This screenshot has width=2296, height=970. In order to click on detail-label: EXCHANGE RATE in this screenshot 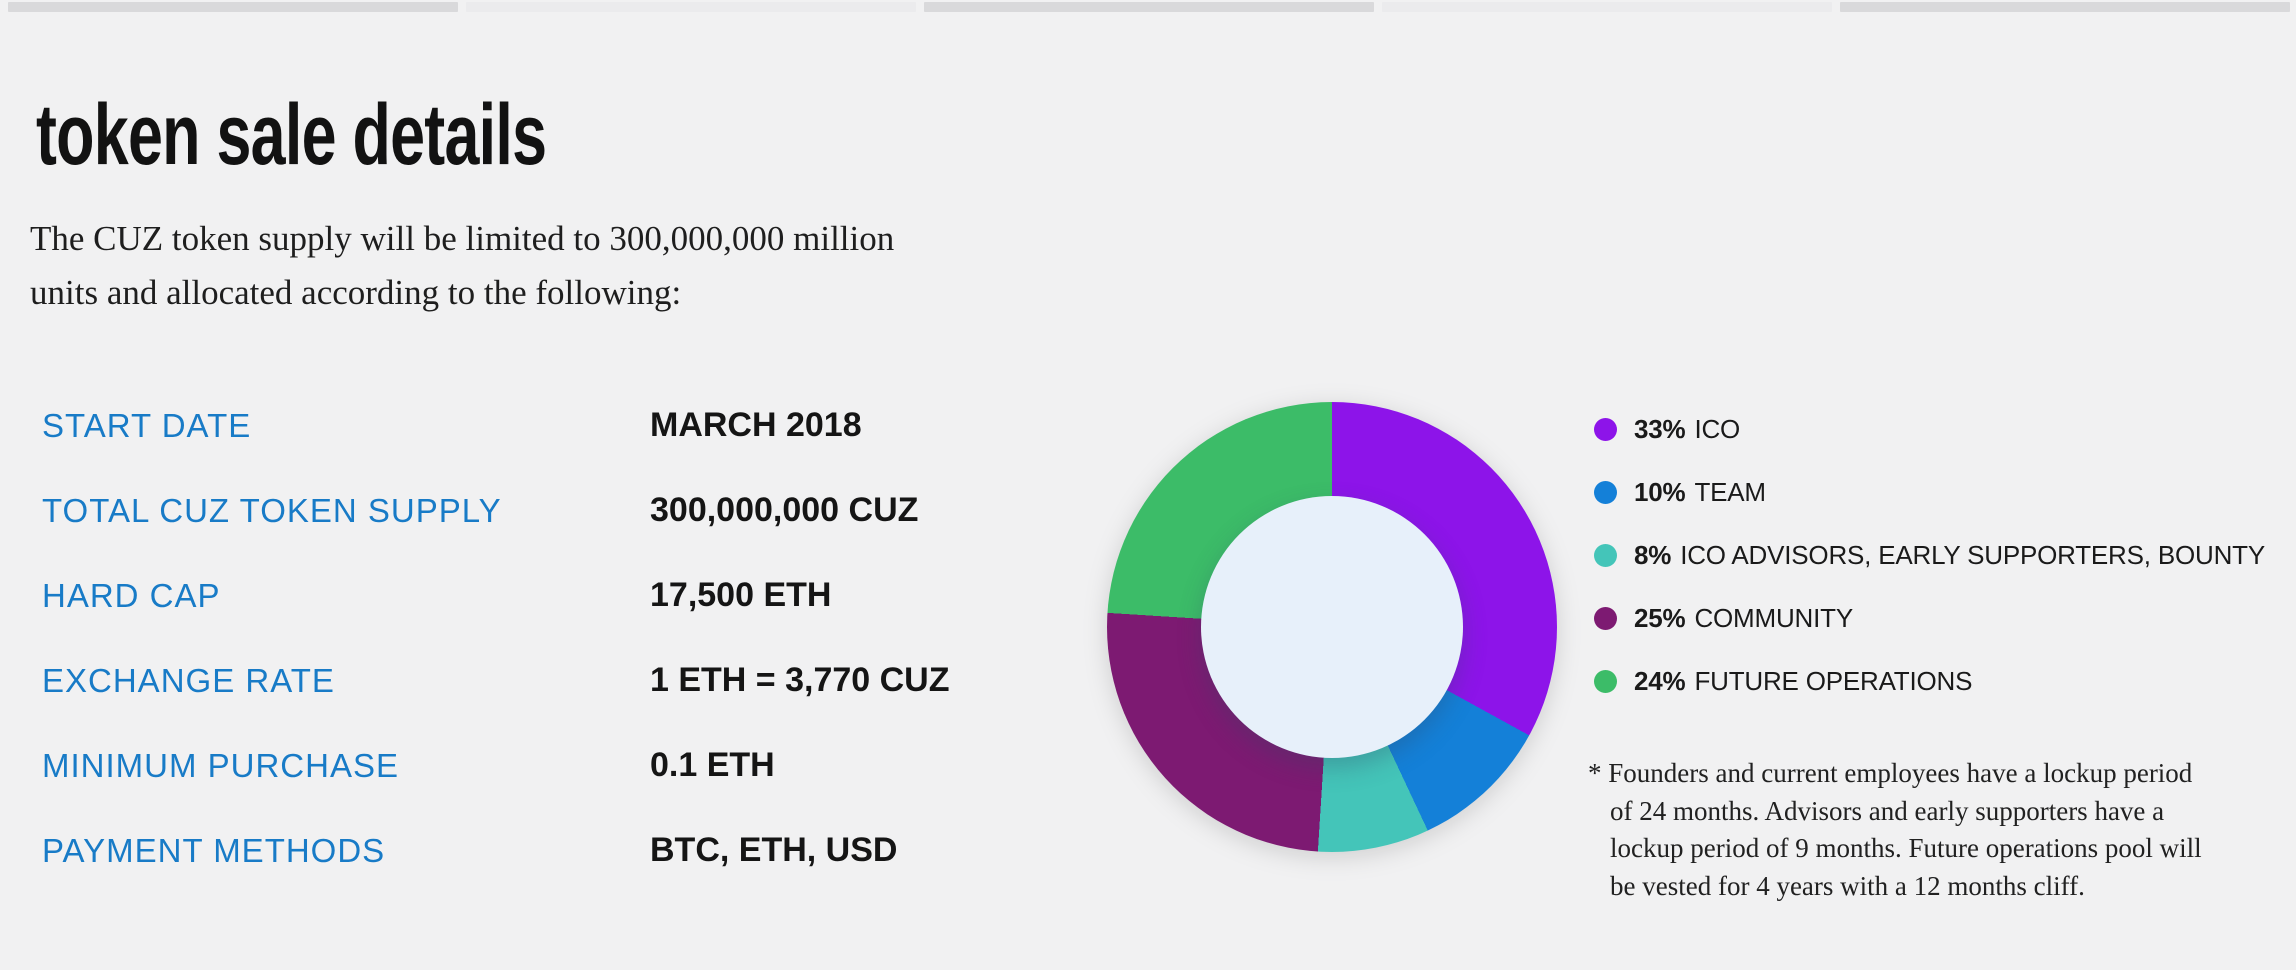, I will do `click(188, 680)`.